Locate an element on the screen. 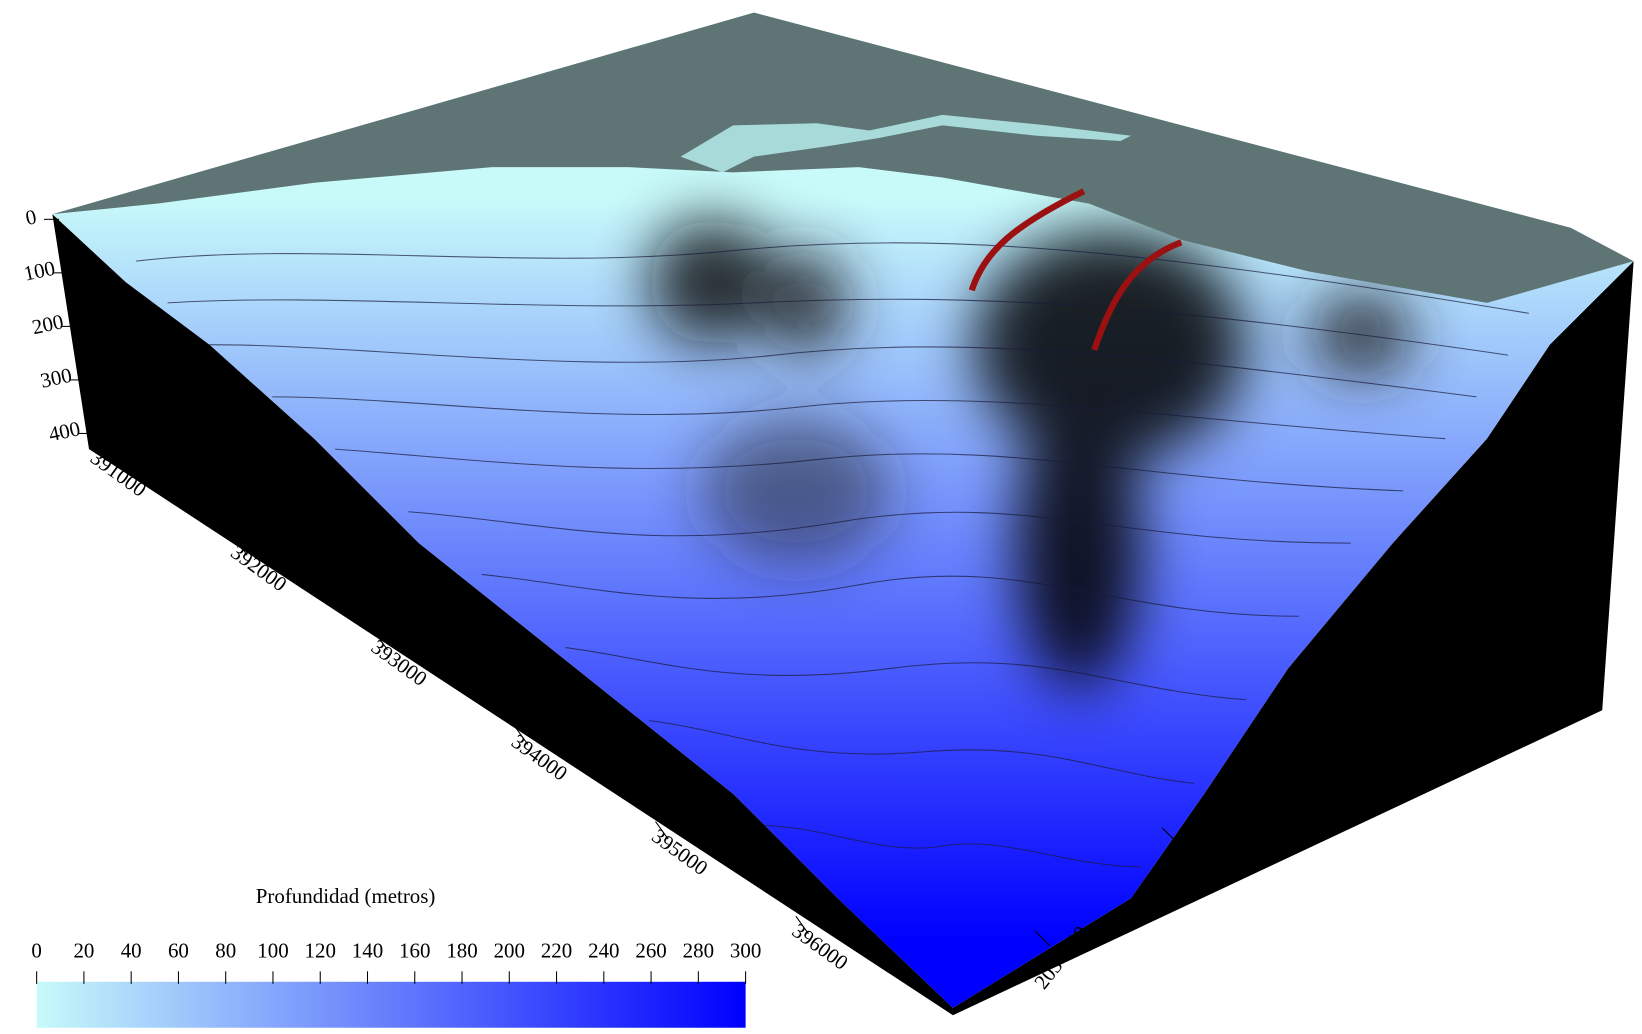 This screenshot has height=1034, width=1642. axis-tick-label: 200 is located at coordinates (48, 324).